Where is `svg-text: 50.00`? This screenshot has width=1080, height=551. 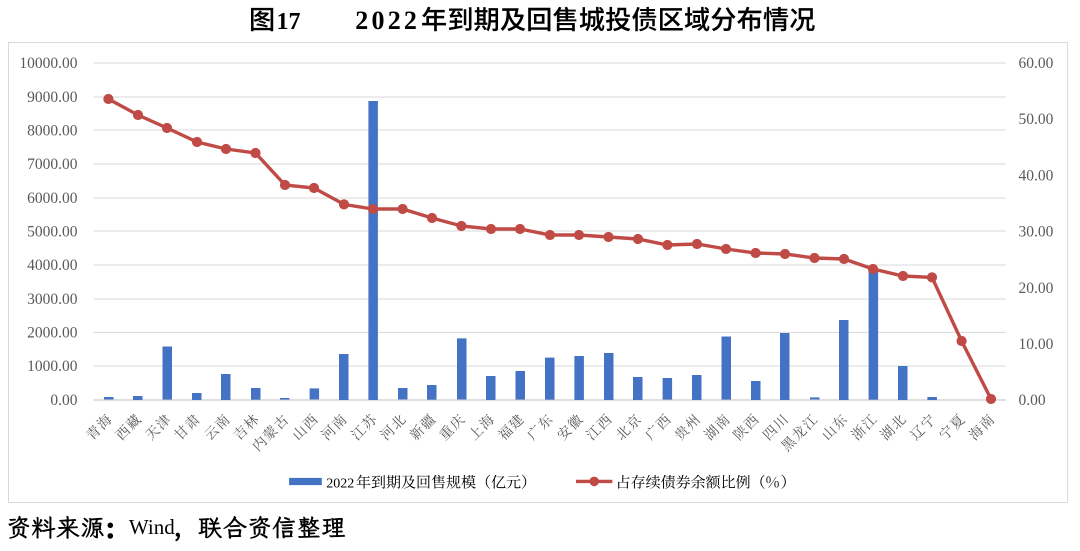
svg-text: 50.00 is located at coordinates (1036, 119).